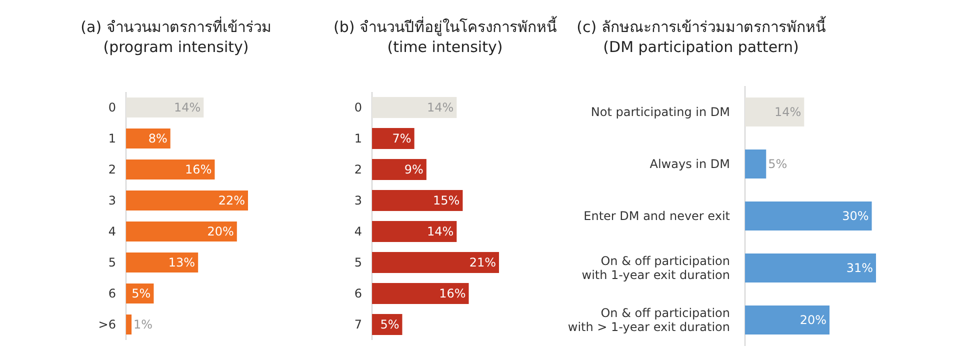 This screenshot has height=359, width=960. Describe the element at coordinates (701, 36) in the screenshot. I see `chart-title: (c) ลักษณะการเข้าร่วมมาตรการพักหนี้ (DM participation pattern)` at that location.